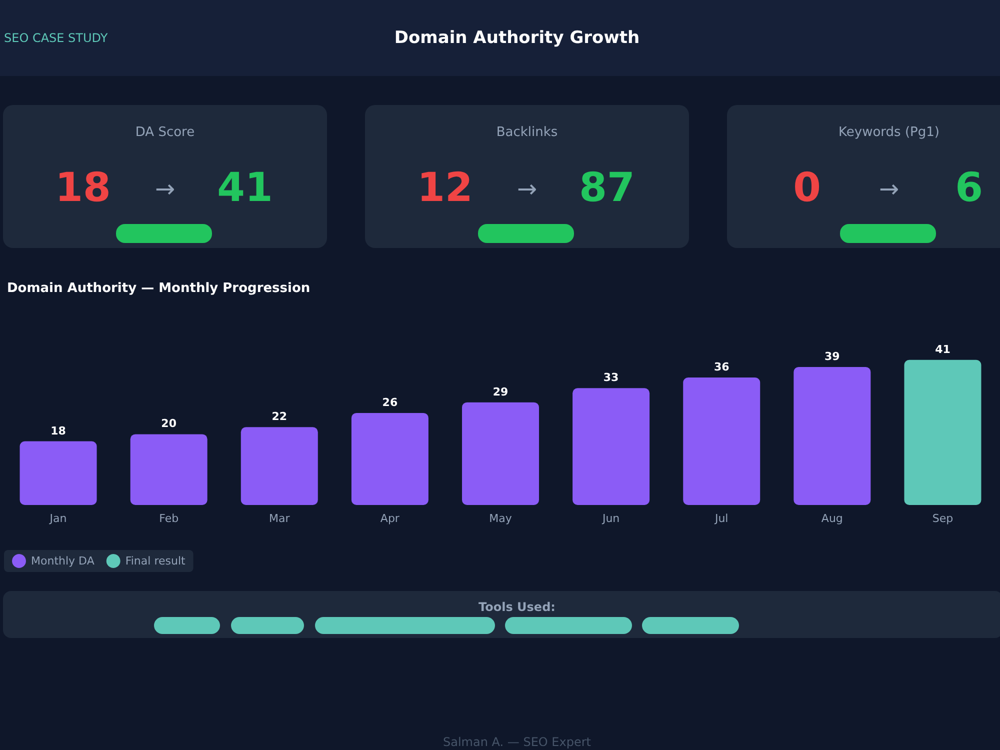 The image size is (1000, 750). What do you see at coordinates (517, 607) in the screenshot?
I see `text: Tools Used:` at bounding box center [517, 607].